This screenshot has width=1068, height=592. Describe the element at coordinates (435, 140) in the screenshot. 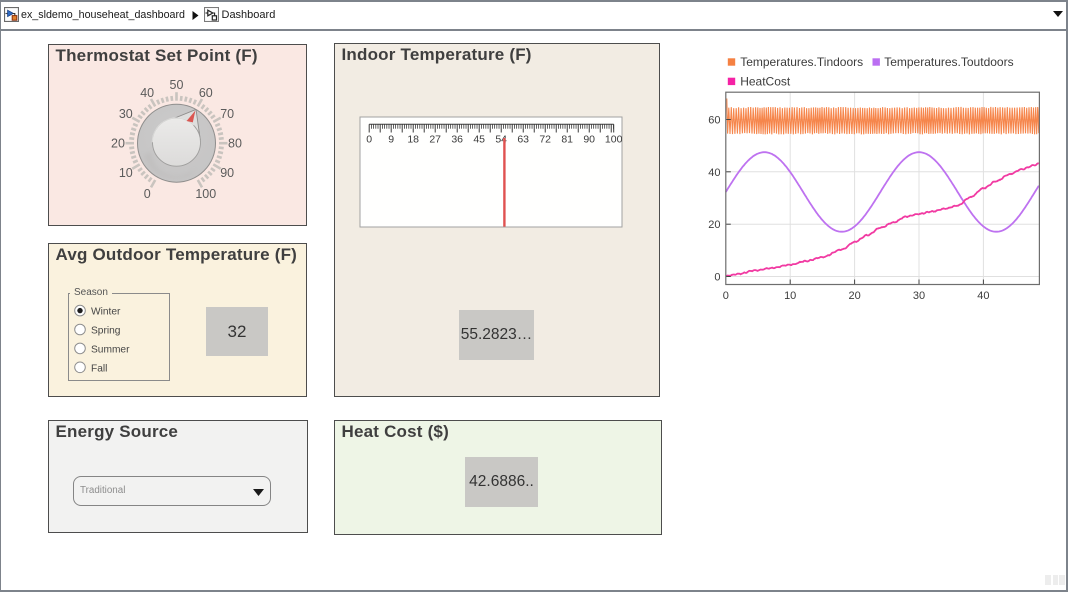

I see `svg-text: 27` at that location.